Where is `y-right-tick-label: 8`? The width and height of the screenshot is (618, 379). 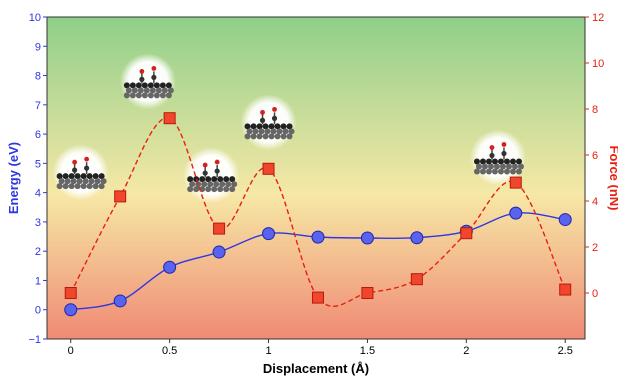 y-right-tick-label: 8 is located at coordinates (595, 110).